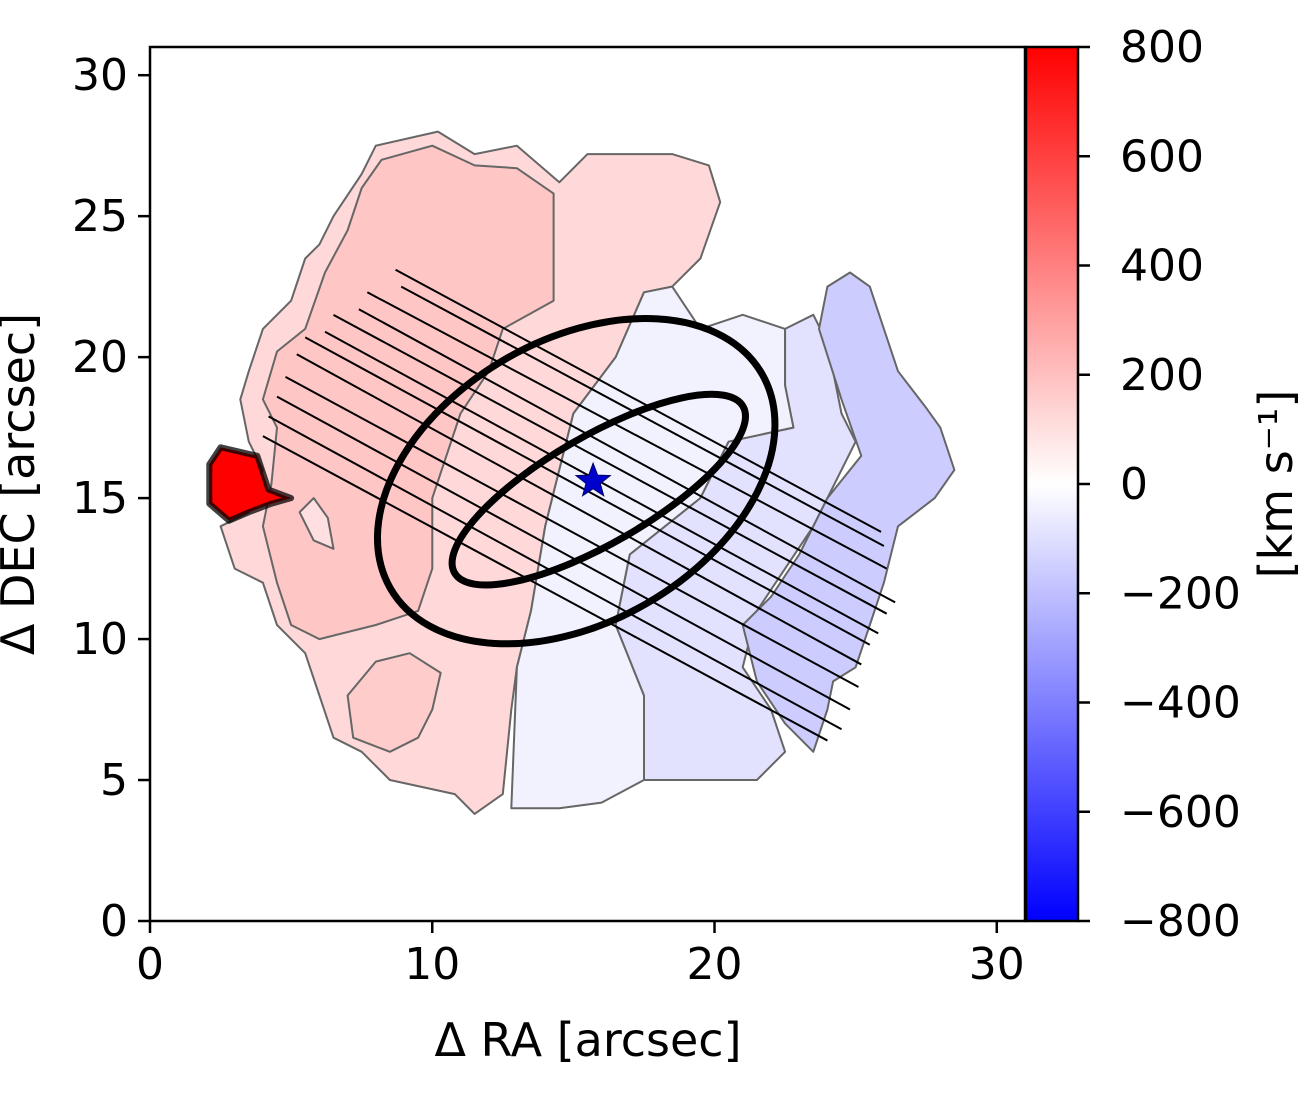 Image resolution: width=1300 pixels, height=1100 pixels. What do you see at coordinates (100, 498) in the screenshot?
I see `y-tick-label-15: 15` at bounding box center [100, 498].